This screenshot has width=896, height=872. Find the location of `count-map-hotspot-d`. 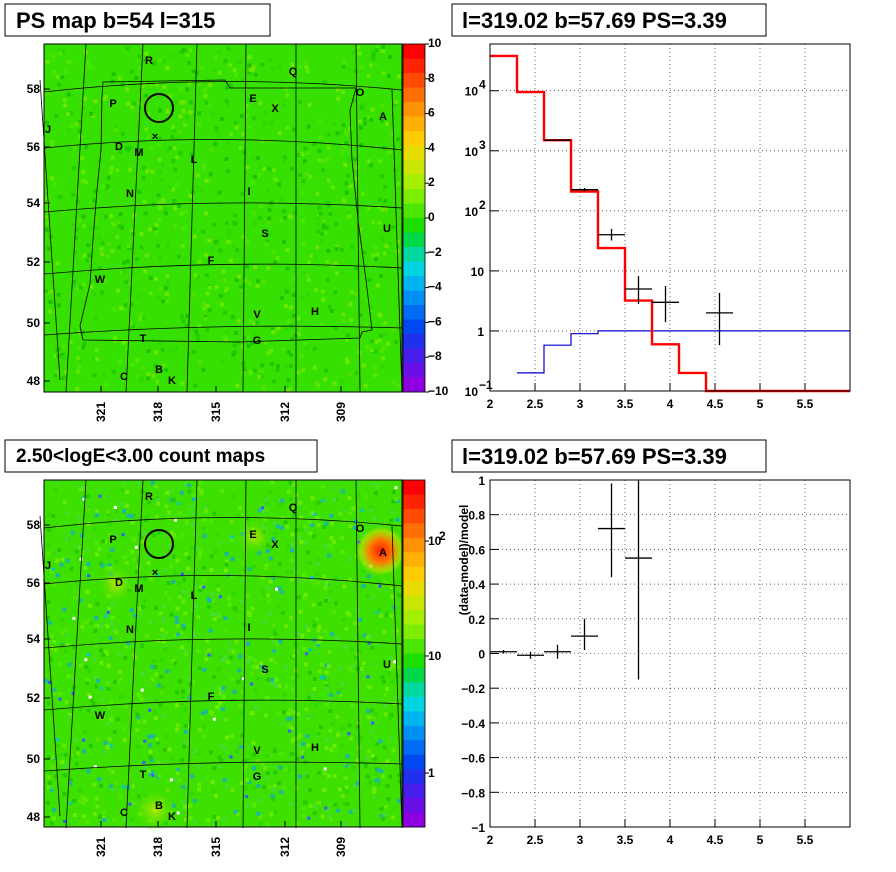

count-map-hotspot-d is located at coordinates (116, 584).